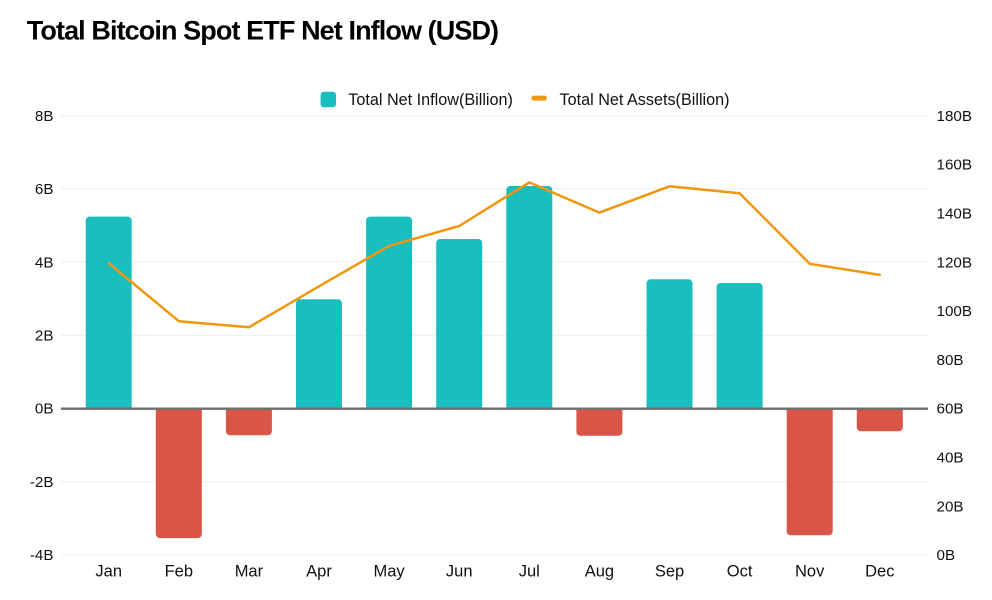 The height and width of the screenshot is (600, 992). Describe the element at coordinates (44, 336) in the screenshot. I see `svg-text: 2B` at that location.